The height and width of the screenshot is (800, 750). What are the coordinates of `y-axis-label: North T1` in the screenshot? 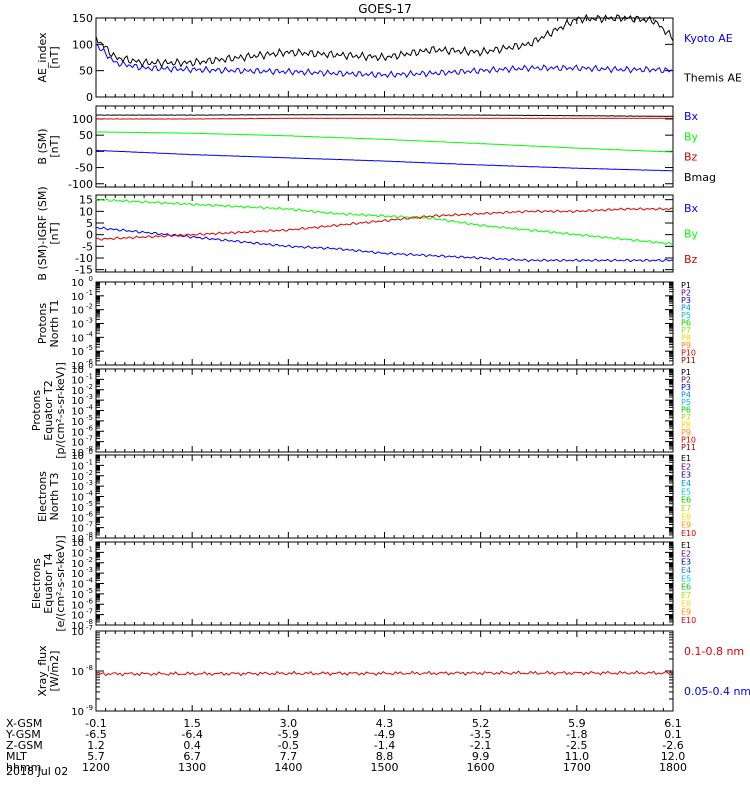 It's located at (54, 324).